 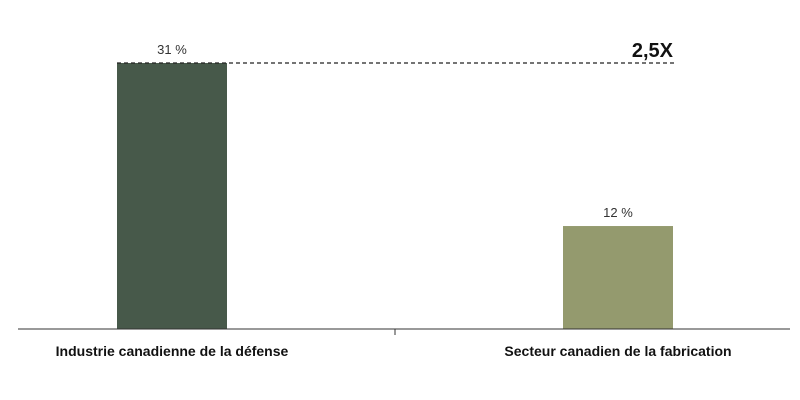 What do you see at coordinates (172, 351) in the screenshot?
I see `category-label-1: Industrie canadienne de la défense` at bounding box center [172, 351].